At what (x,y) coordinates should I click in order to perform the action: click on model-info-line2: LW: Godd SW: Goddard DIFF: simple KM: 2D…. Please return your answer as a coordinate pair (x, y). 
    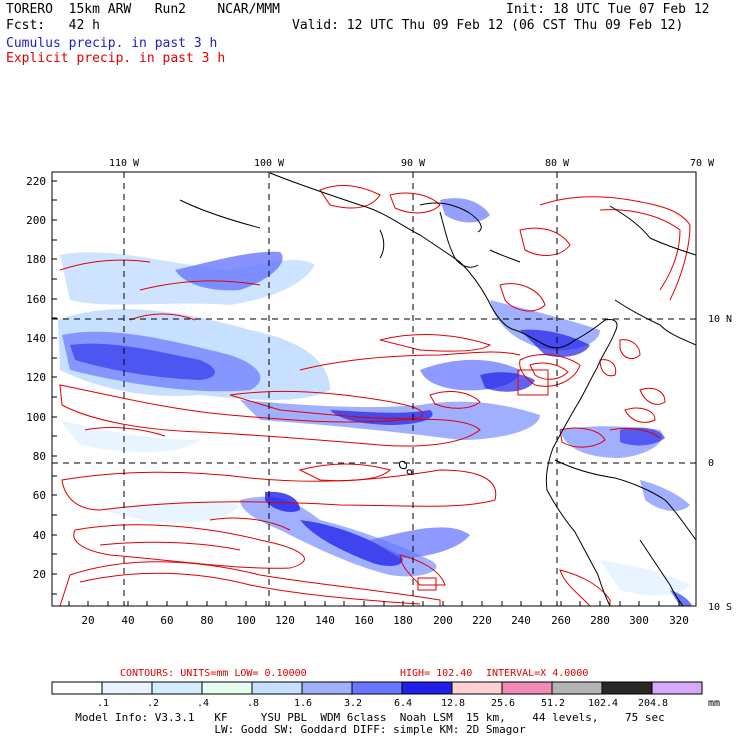
    Looking at the image, I should click on (370, 729).